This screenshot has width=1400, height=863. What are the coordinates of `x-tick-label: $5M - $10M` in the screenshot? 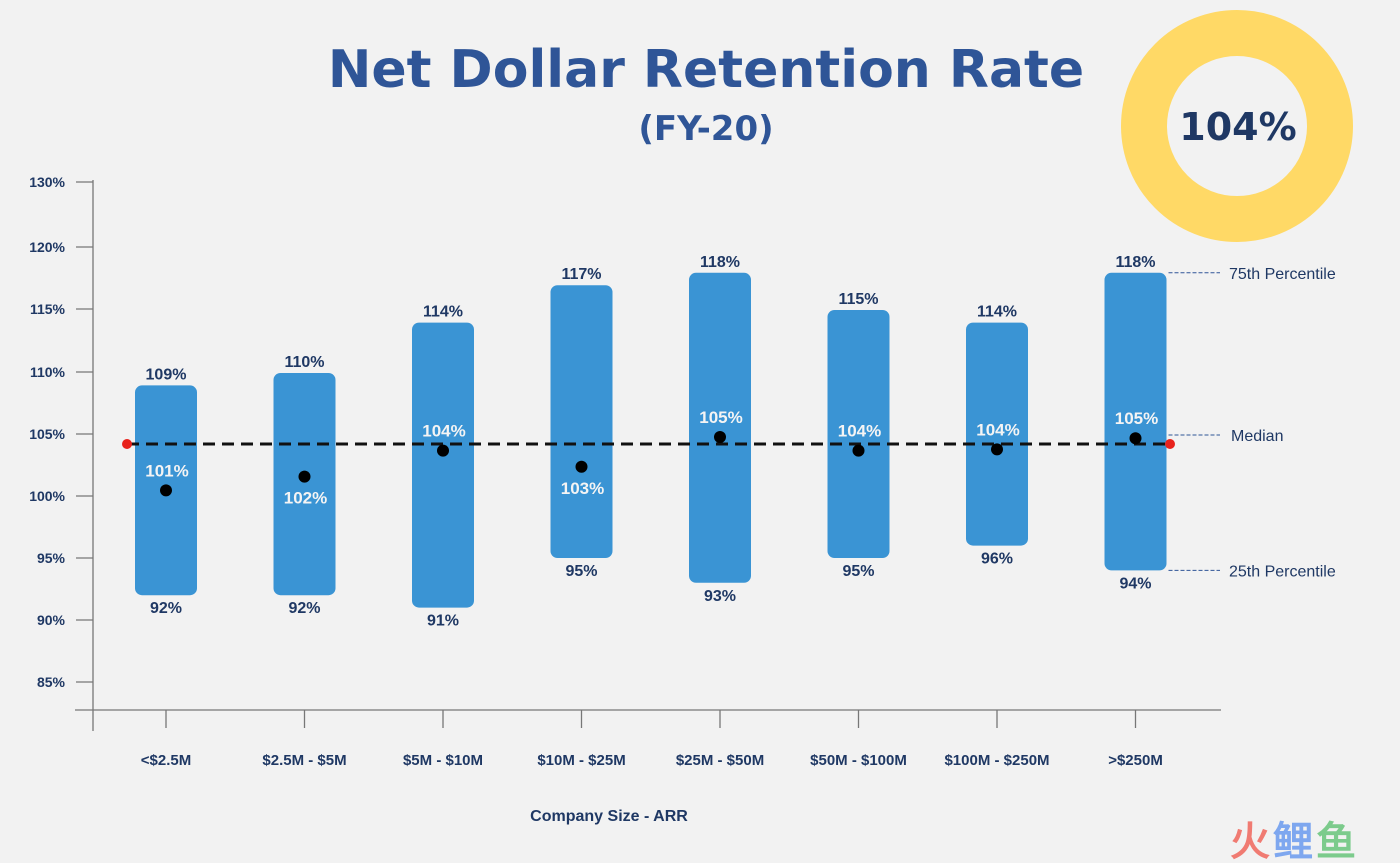 It's located at (443, 760).